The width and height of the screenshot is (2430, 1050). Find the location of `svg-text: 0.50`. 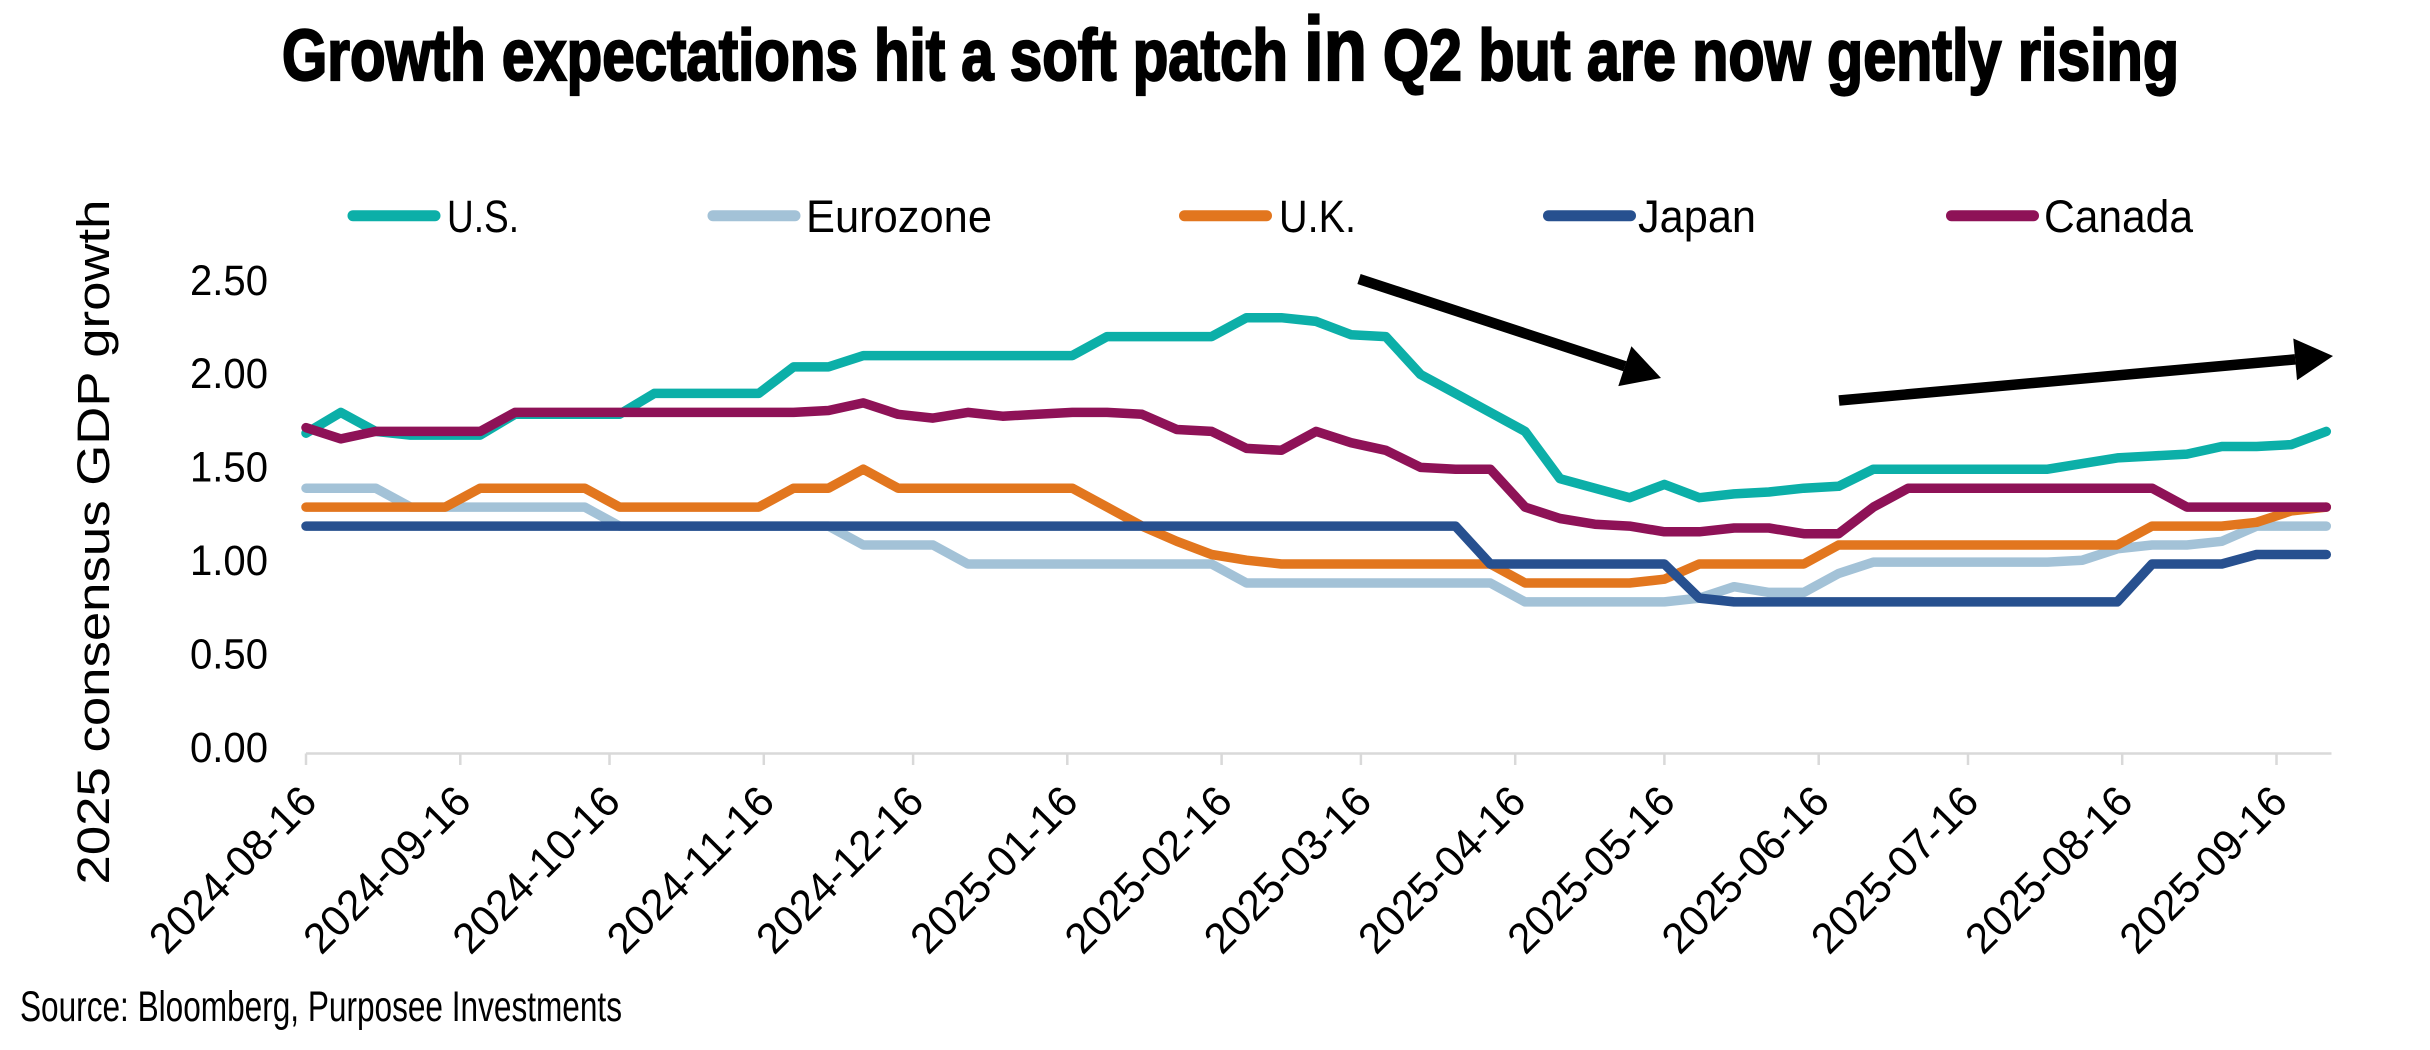

svg-text: 0.50 is located at coordinates (229, 655).